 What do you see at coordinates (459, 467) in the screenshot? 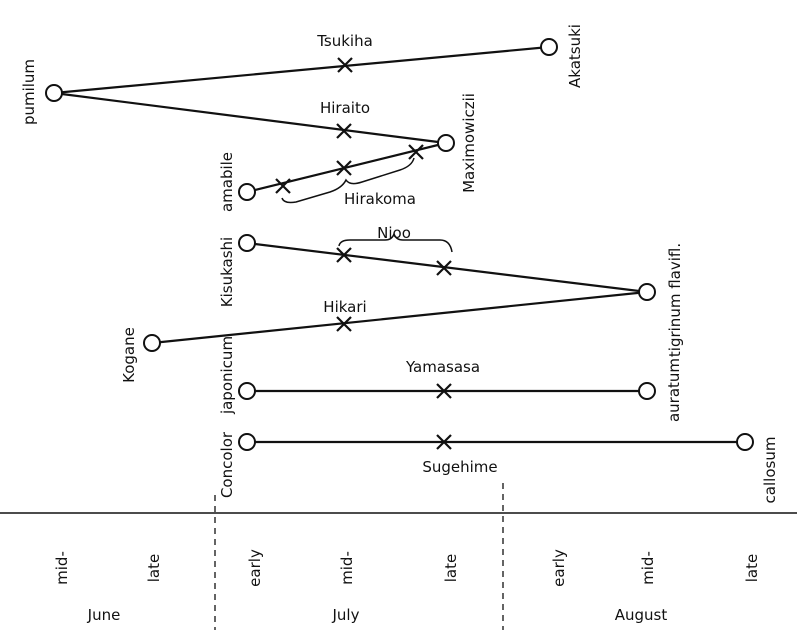
I see `label-sugehime: Sugehime` at bounding box center [459, 467].